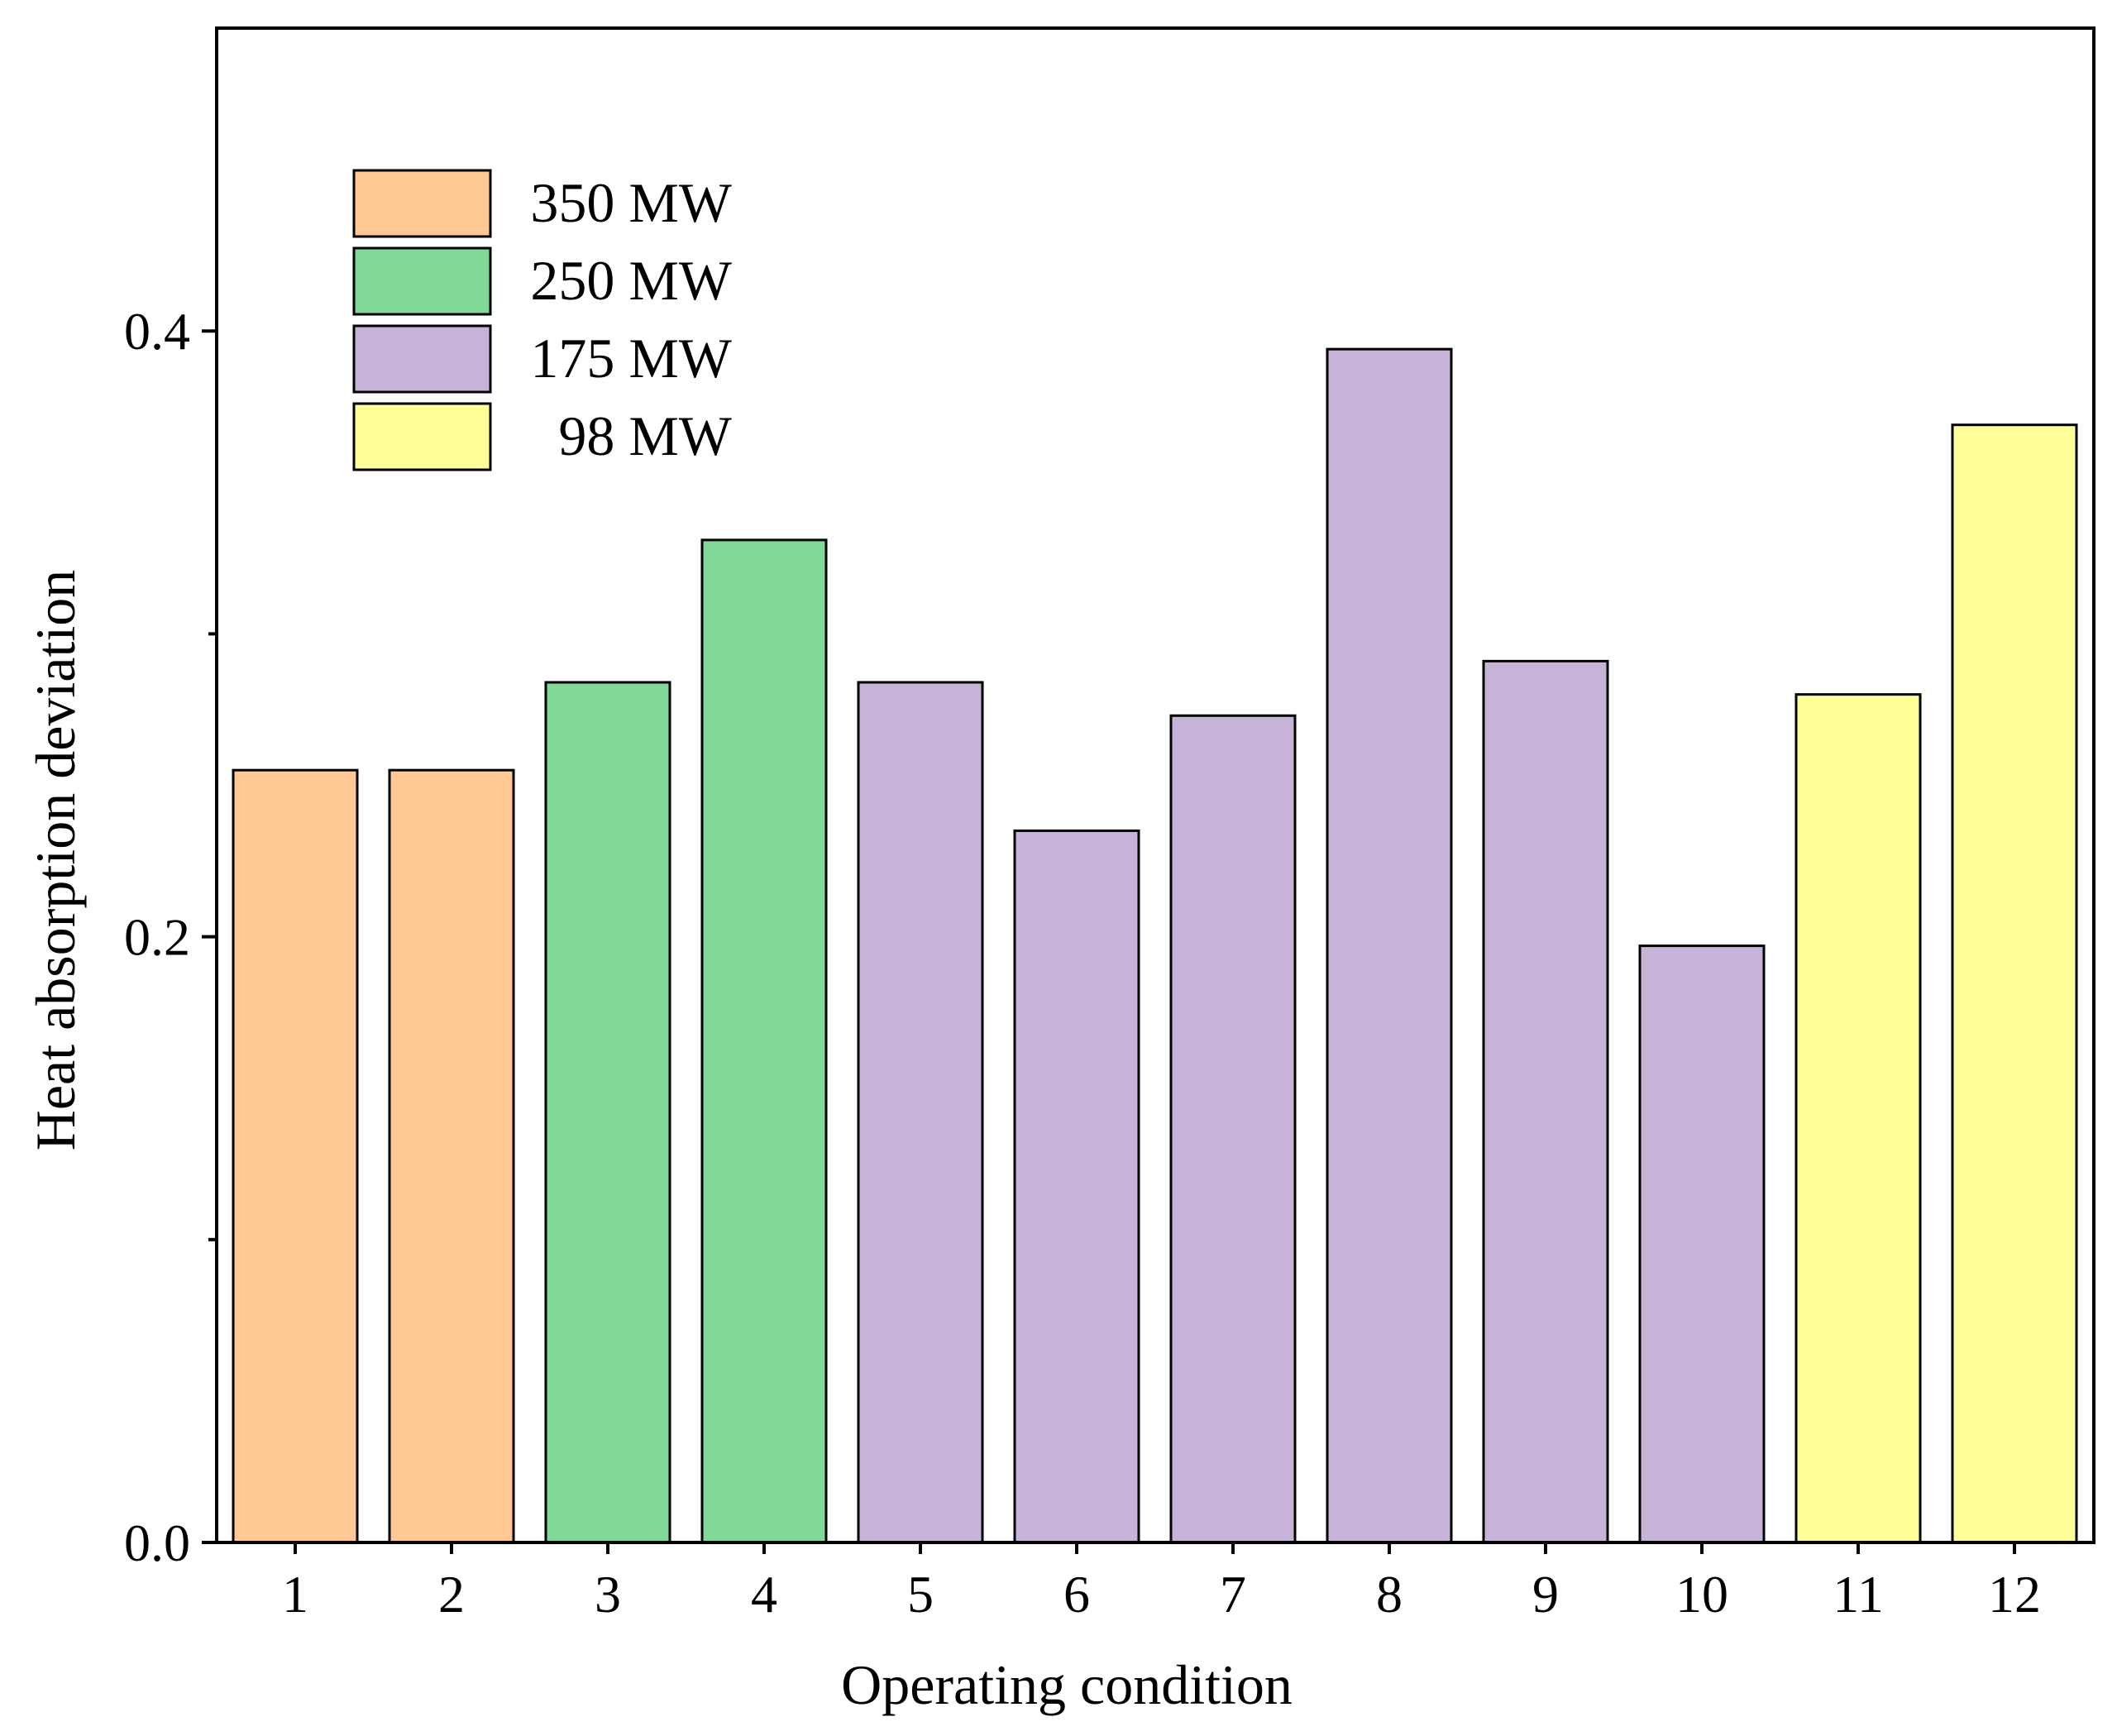 Image resolution: width=2117 pixels, height=1736 pixels. I want to click on x-tick-label: 11, so click(1858, 1594).